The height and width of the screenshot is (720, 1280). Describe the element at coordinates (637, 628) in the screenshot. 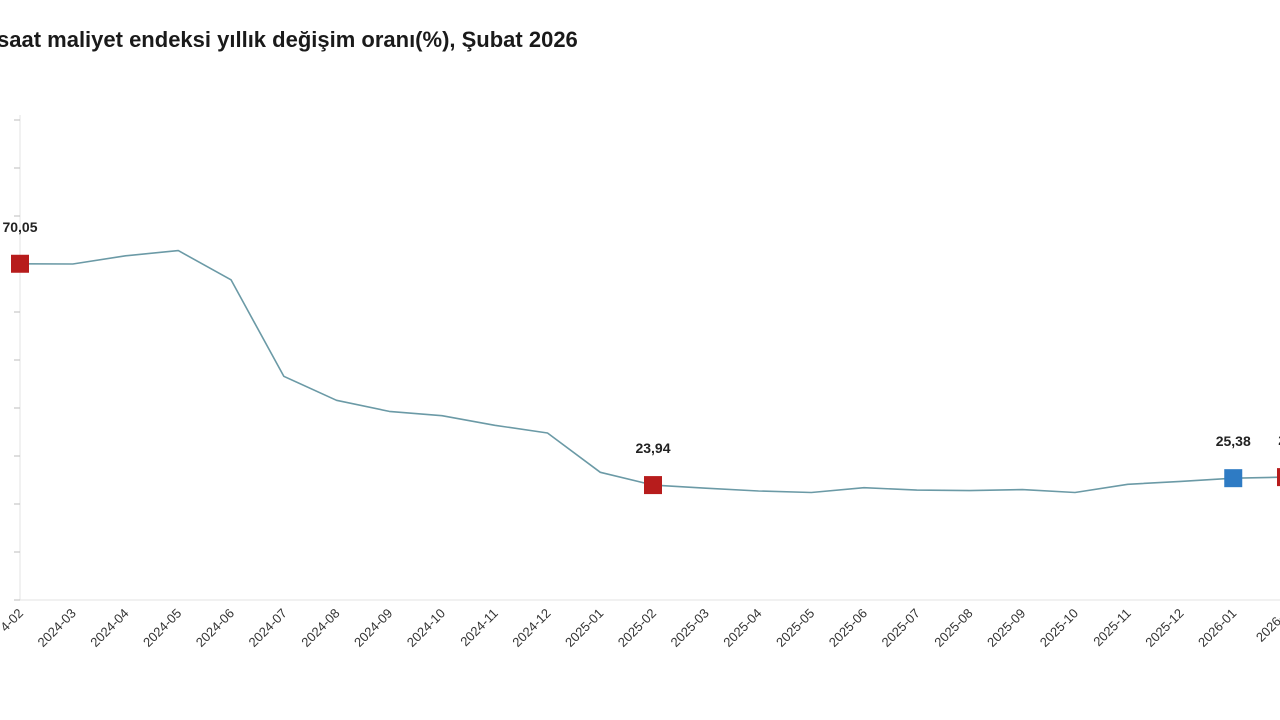

I see `x-tick-label: 2025-02` at that location.